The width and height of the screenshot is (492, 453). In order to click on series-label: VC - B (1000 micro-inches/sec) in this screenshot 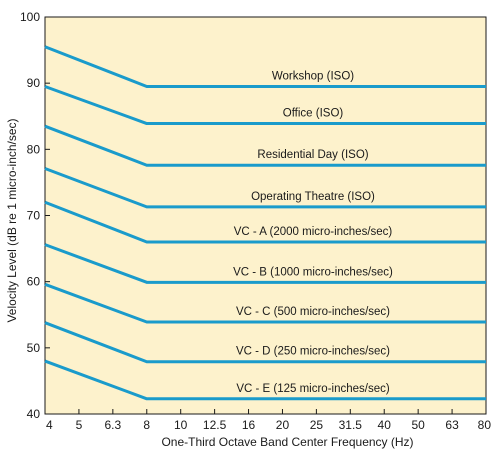, I will do `click(313, 272)`.